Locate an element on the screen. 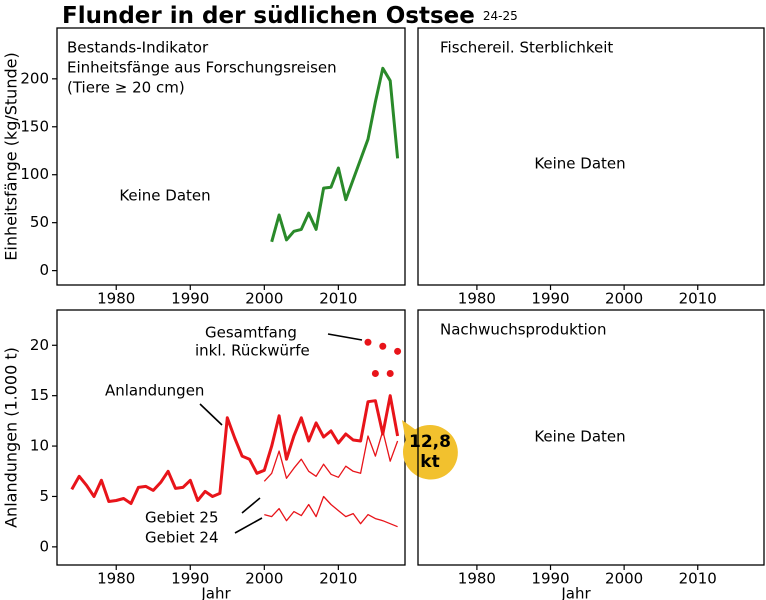 This screenshot has width=766, height=600. y-tick-label: 100 is located at coordinates (34, 174).